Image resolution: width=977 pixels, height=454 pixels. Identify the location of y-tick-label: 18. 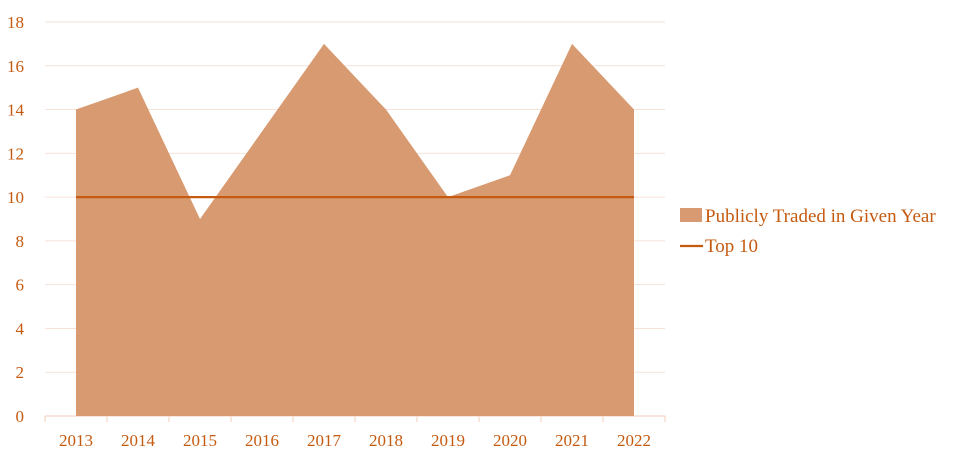
(15, 22).